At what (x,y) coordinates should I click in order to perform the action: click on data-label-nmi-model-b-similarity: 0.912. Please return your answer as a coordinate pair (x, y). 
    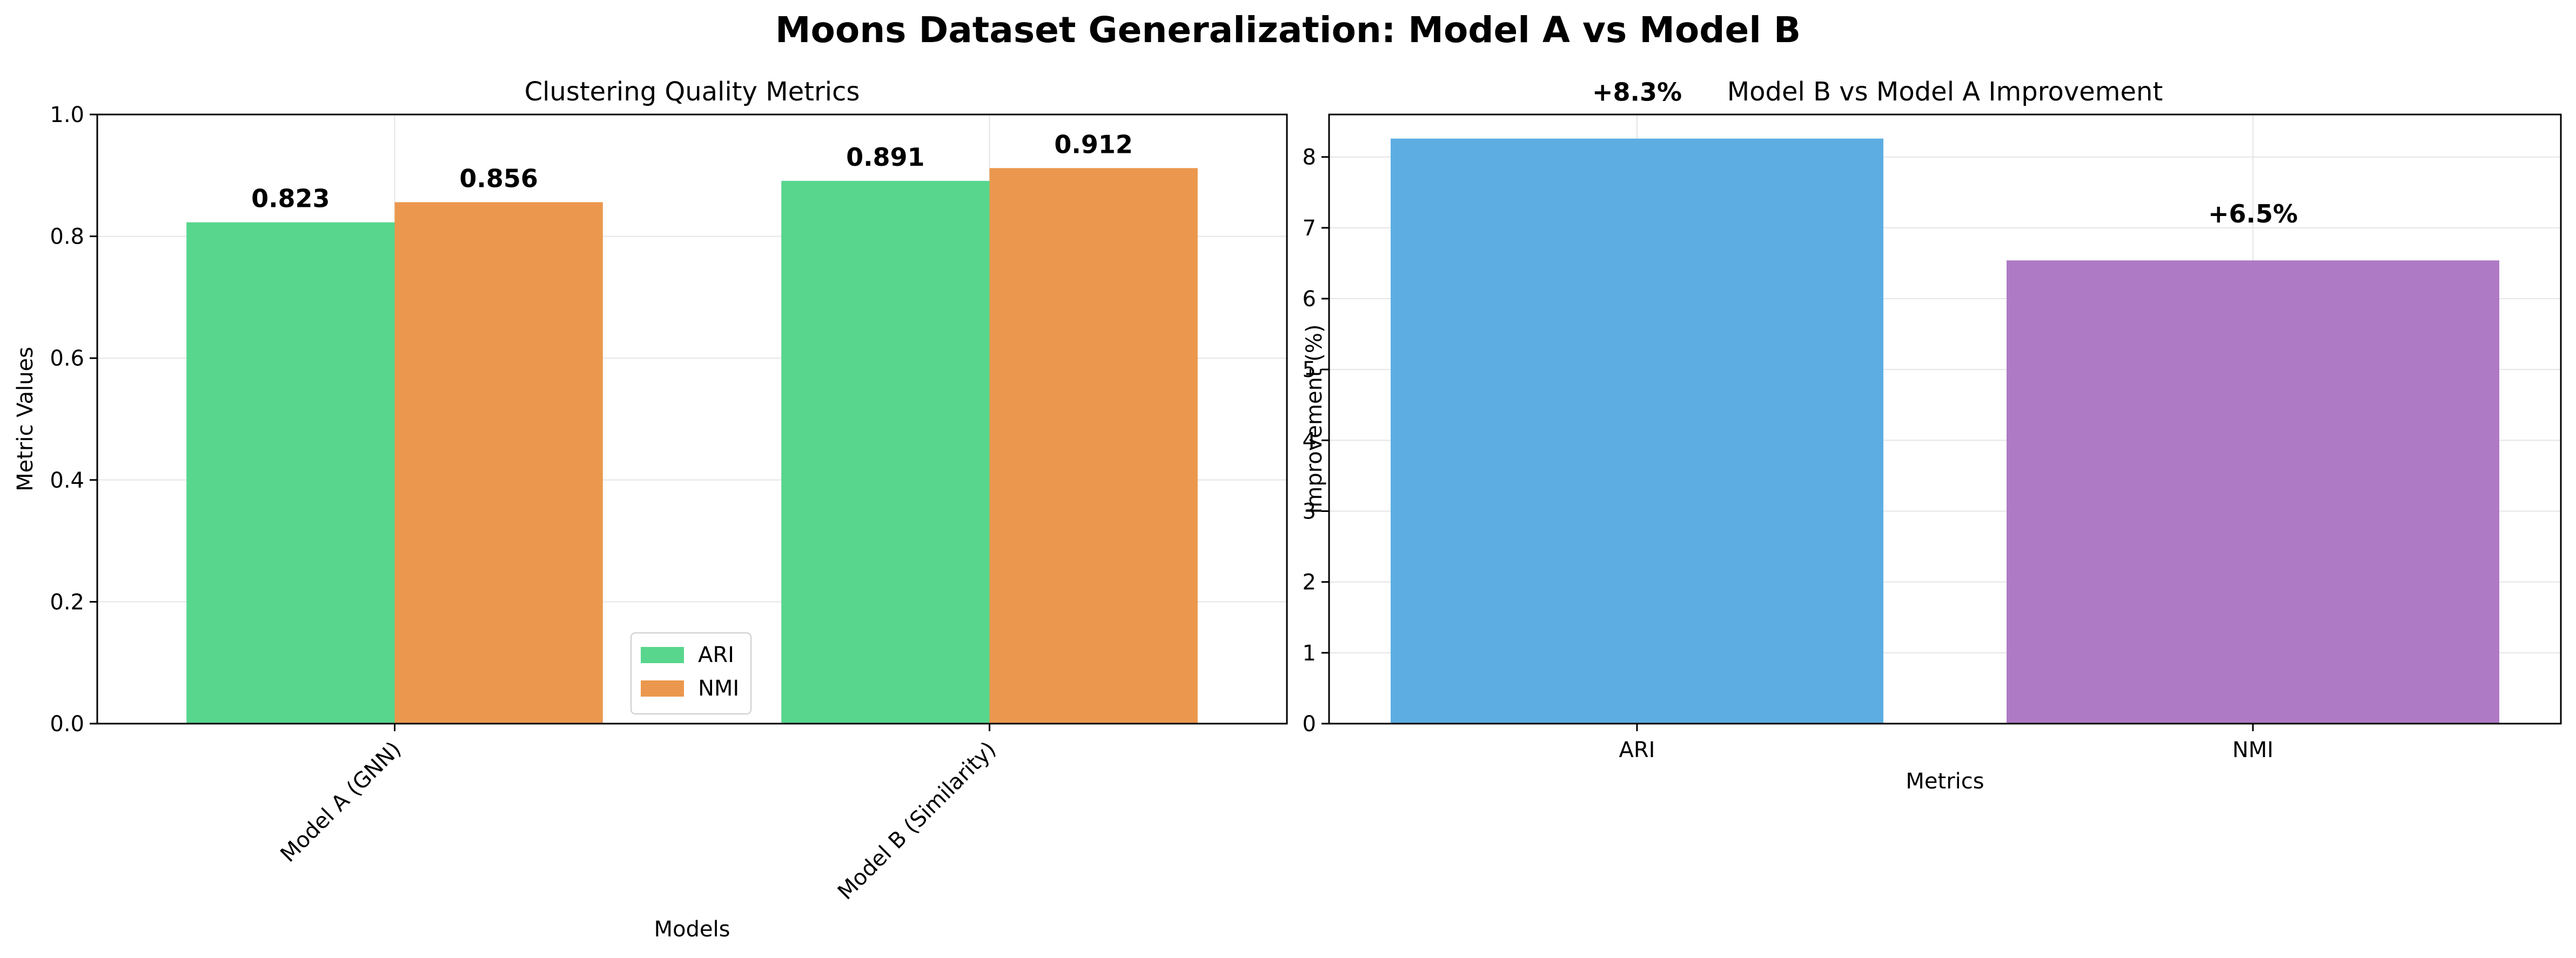
    Looking at the image, I should click on (1094, 144).